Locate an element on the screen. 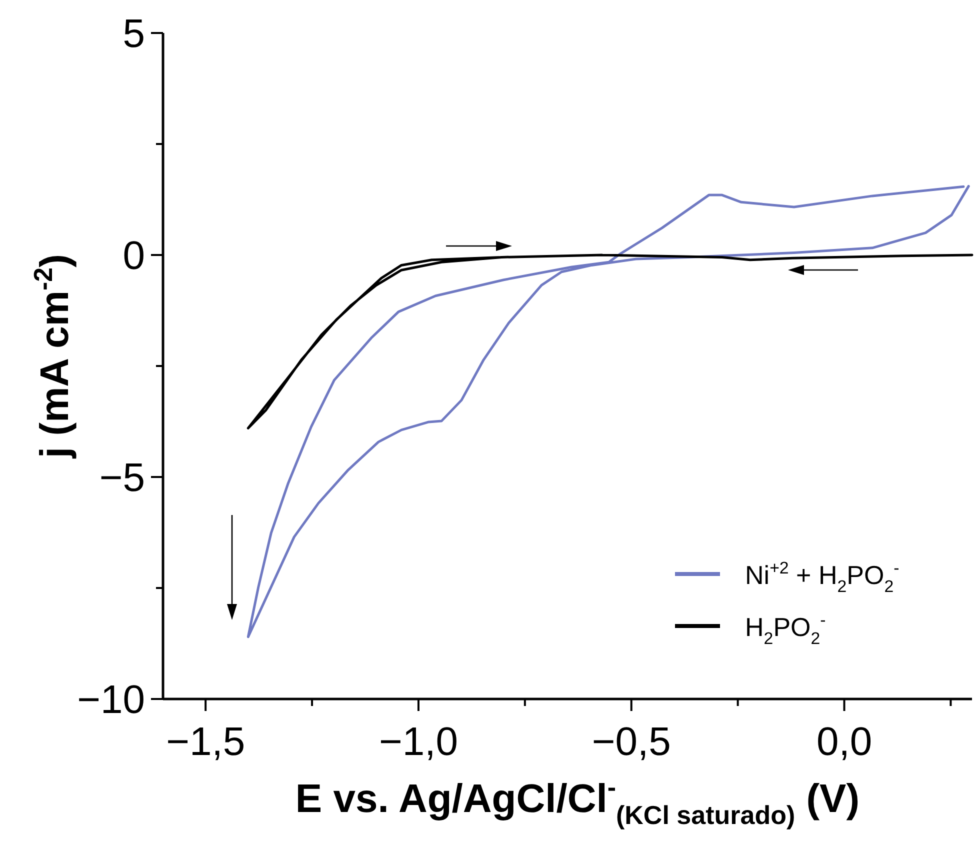  x-tick-label: 0,0 is located at coordinates (844, 742).